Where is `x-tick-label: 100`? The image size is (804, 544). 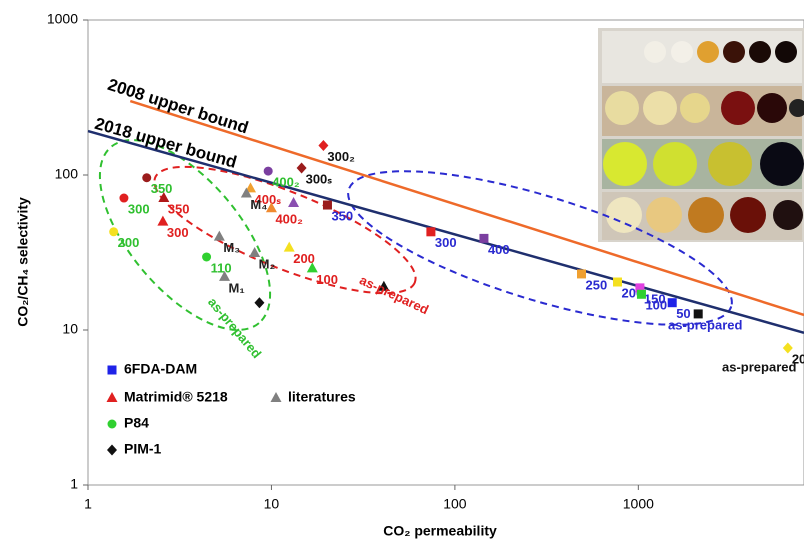
x-tick-label: 100 is located at coordinates (455, 504).